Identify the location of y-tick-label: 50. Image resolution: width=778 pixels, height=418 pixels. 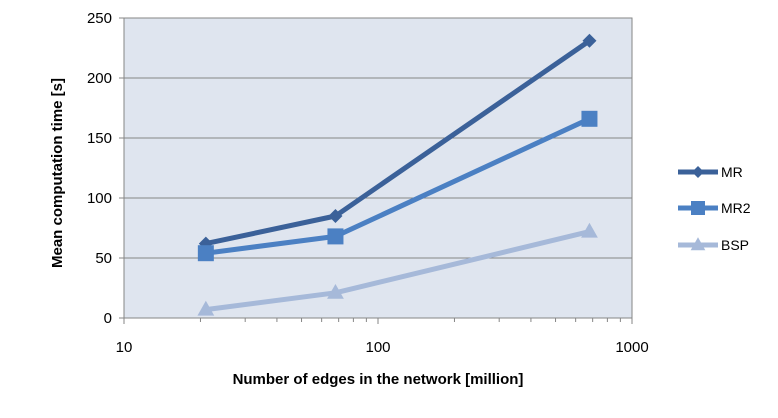
(103, 258).